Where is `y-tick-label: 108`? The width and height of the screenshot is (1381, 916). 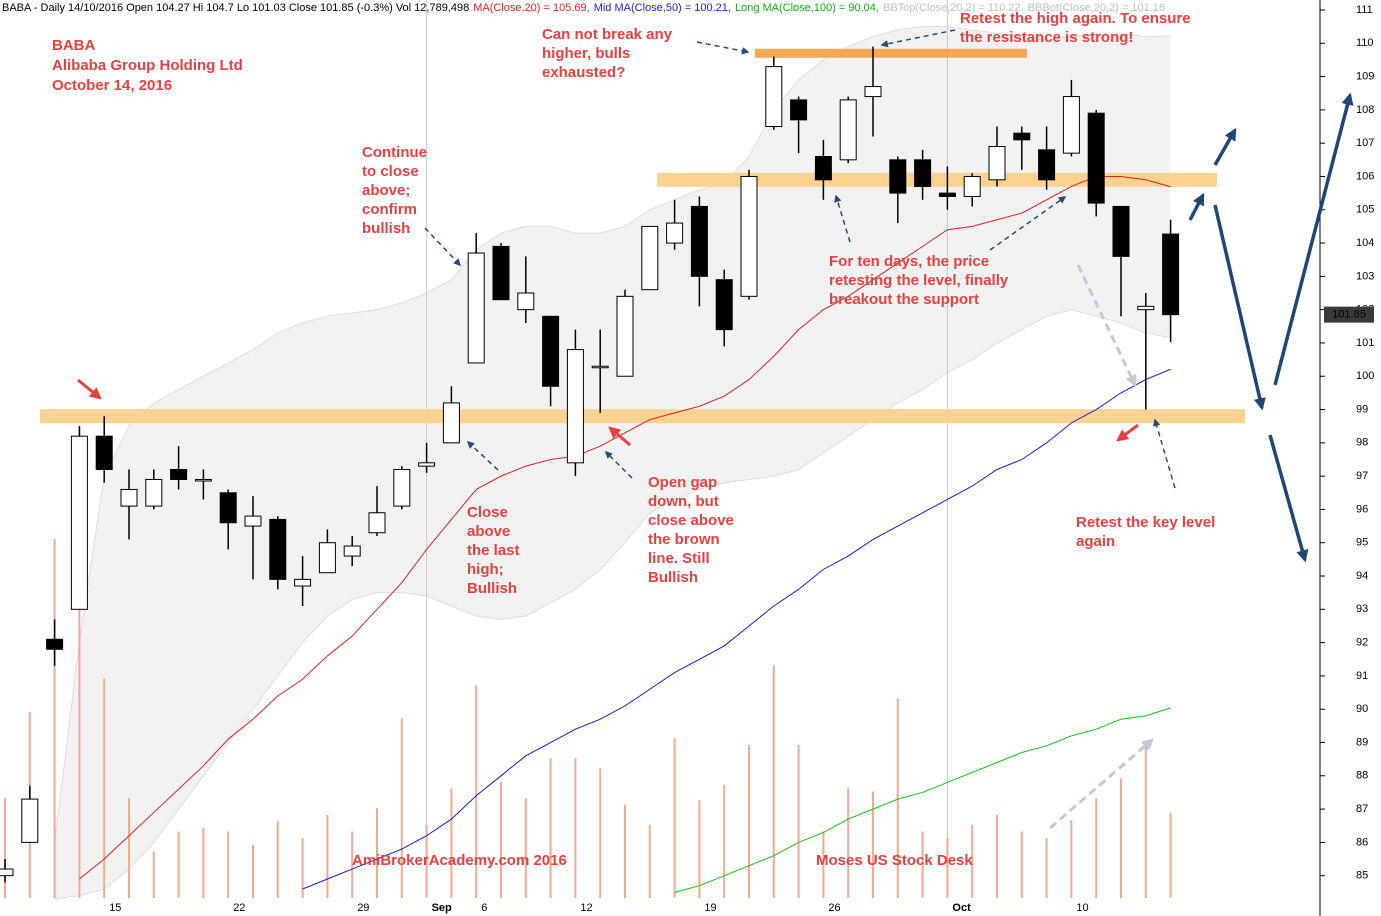 y-tick-label: 108 is located at coordinates (1365, 110).